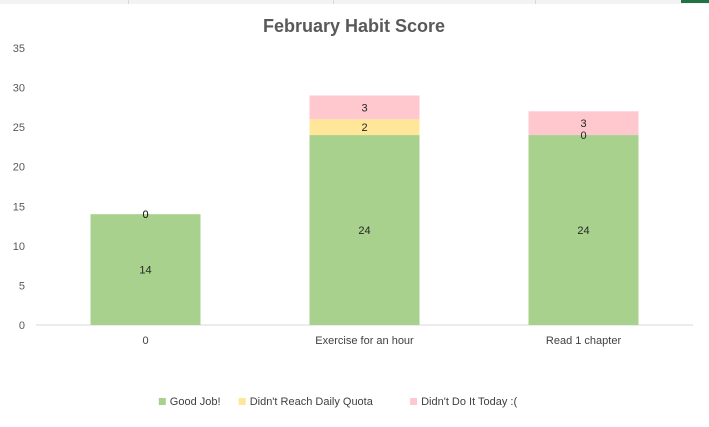  What do you see at coordinates (19, 207) in the screenshot?
I see `y-tick-label: 15` at bounding box center [19, 207].